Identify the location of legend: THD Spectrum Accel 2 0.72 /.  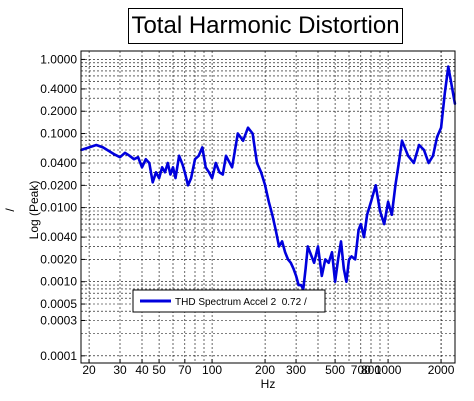
(229, 301).